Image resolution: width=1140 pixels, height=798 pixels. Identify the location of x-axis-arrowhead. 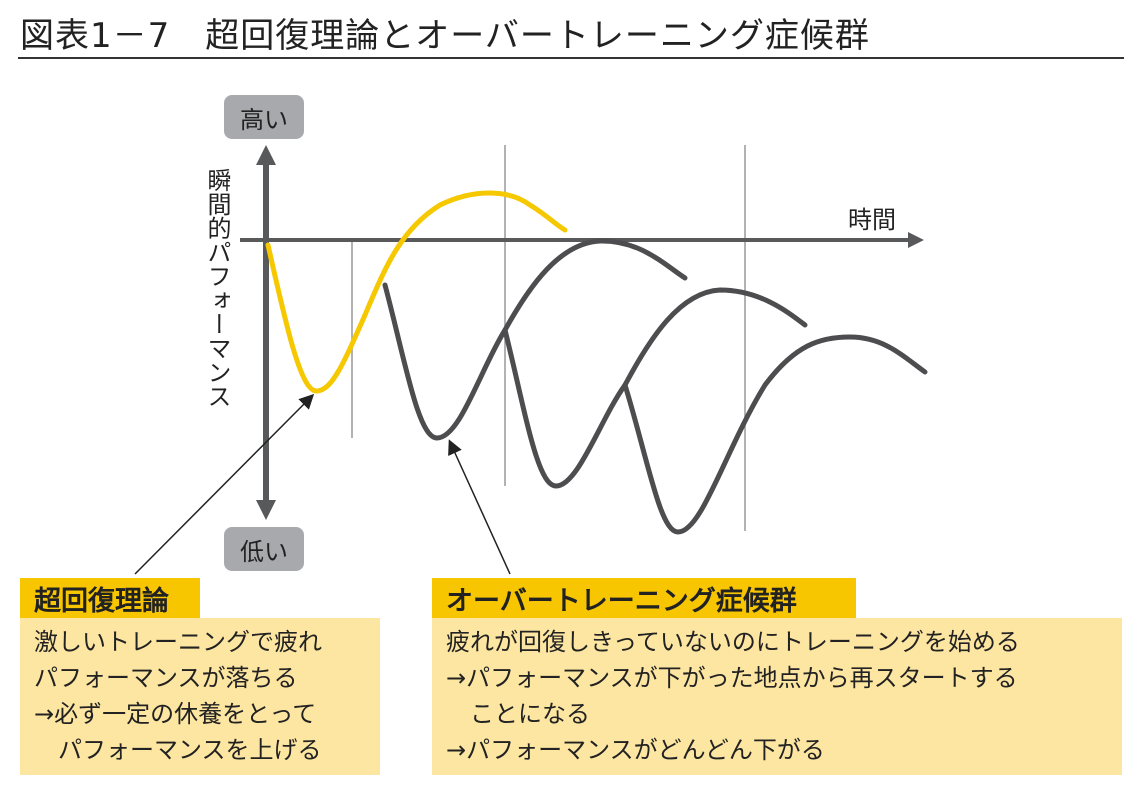
(916, 240).